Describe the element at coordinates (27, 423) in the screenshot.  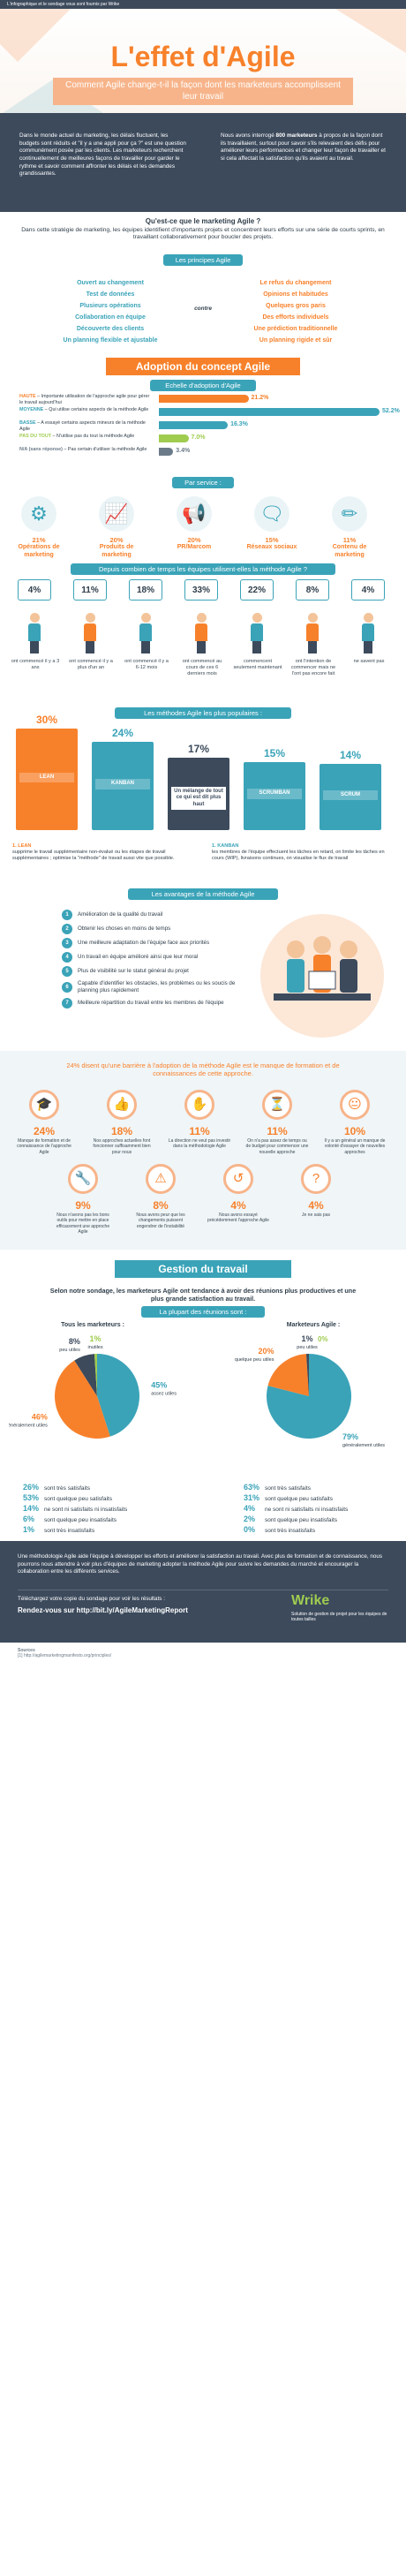
I see `adoption-level: BASSE` at that location.